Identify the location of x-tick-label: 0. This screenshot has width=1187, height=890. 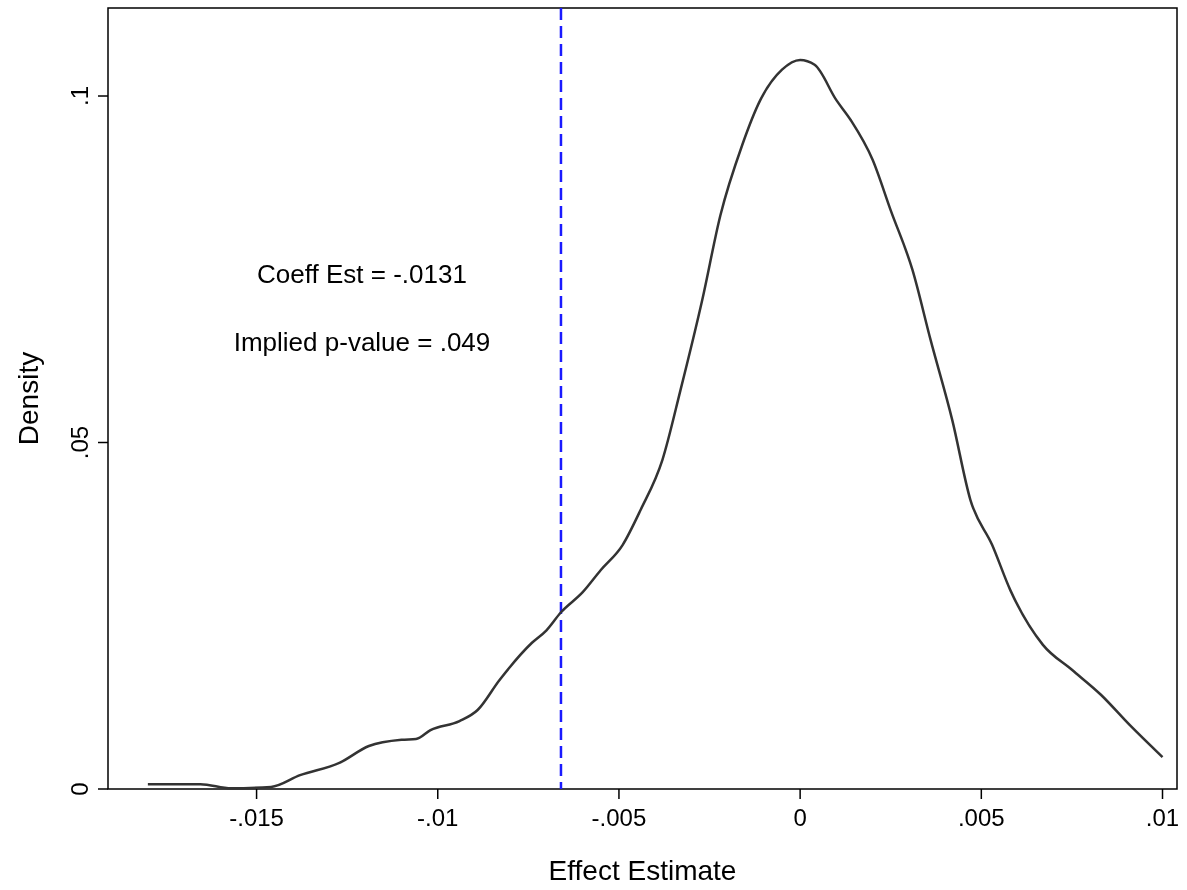
(800, 817).